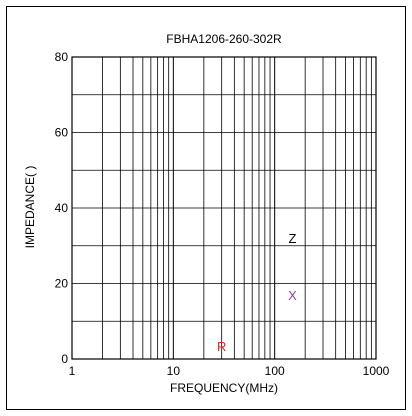  What do you see at coordinates (224, 388) in the screenshot?
I see `x-axis-label: FREQUENCY(MHz)` at bounding box center [224, 388].